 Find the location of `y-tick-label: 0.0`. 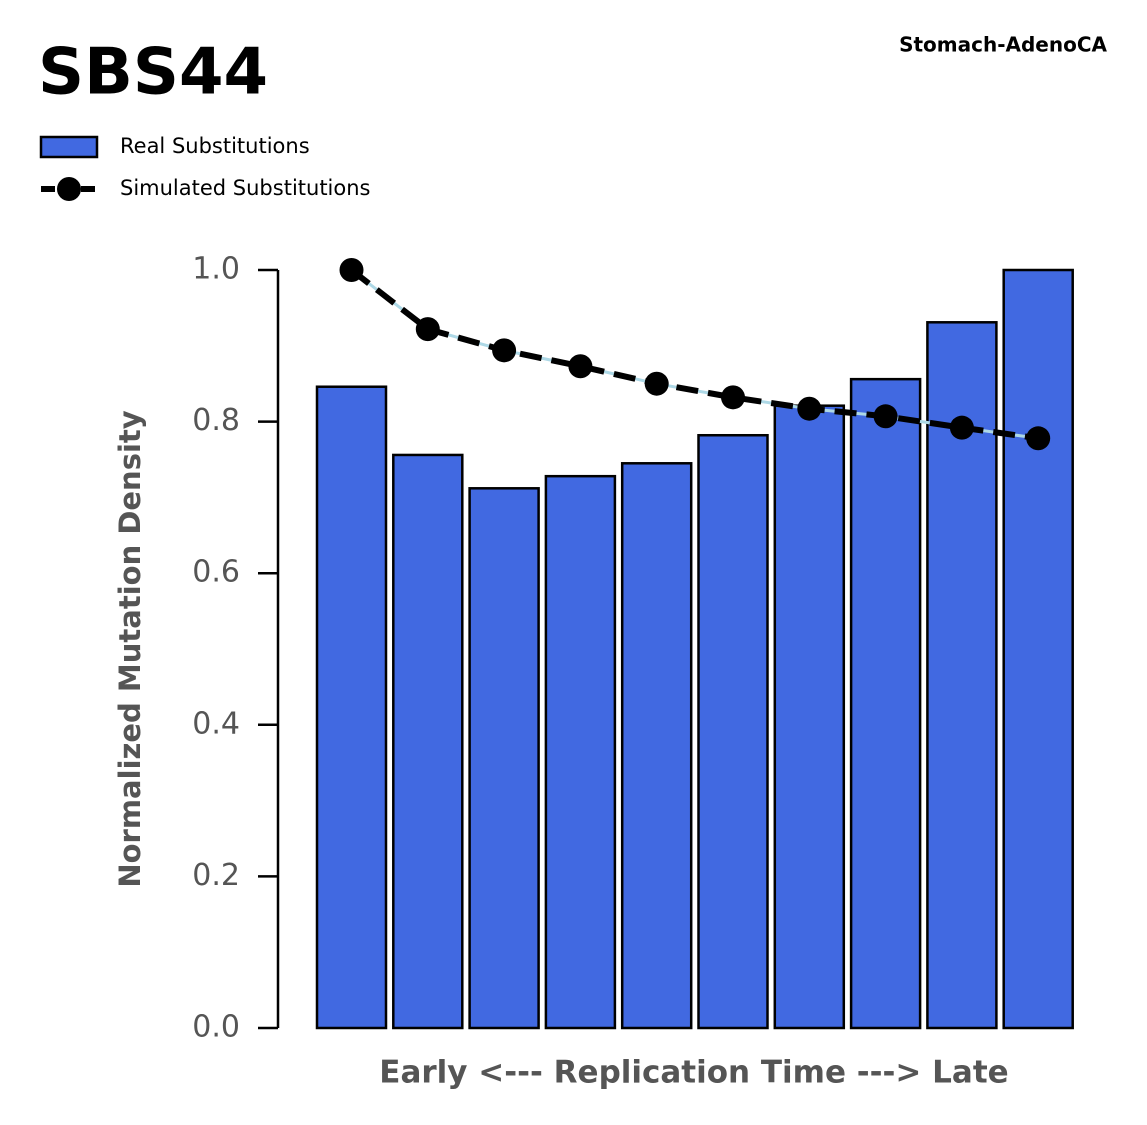

y-tick-label: 0.0 is located at coordinates (216, 1027).